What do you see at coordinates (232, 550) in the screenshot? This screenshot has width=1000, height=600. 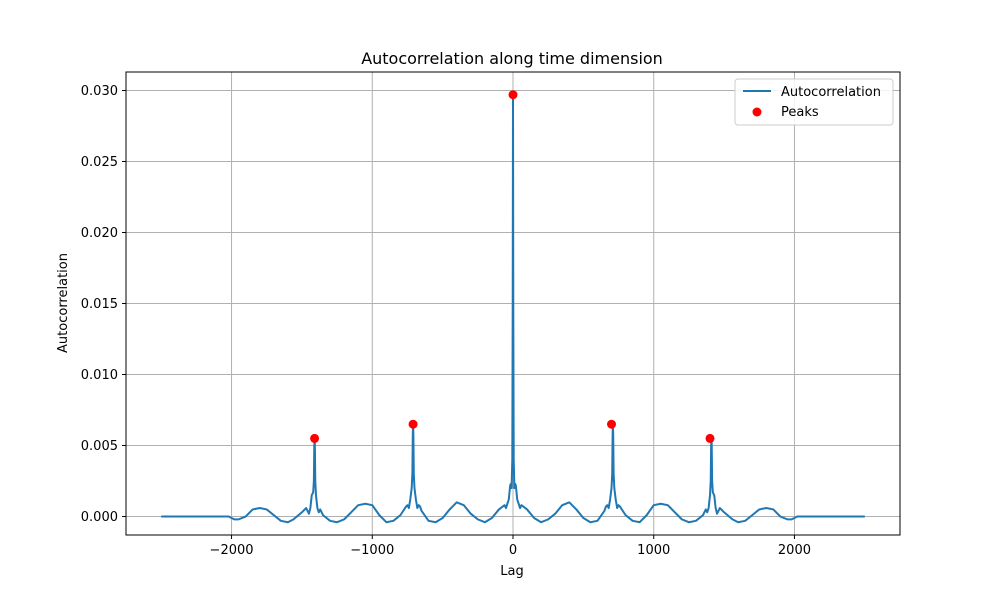 I see `x-tick-label: −2000` at bounding box center [232, 550].